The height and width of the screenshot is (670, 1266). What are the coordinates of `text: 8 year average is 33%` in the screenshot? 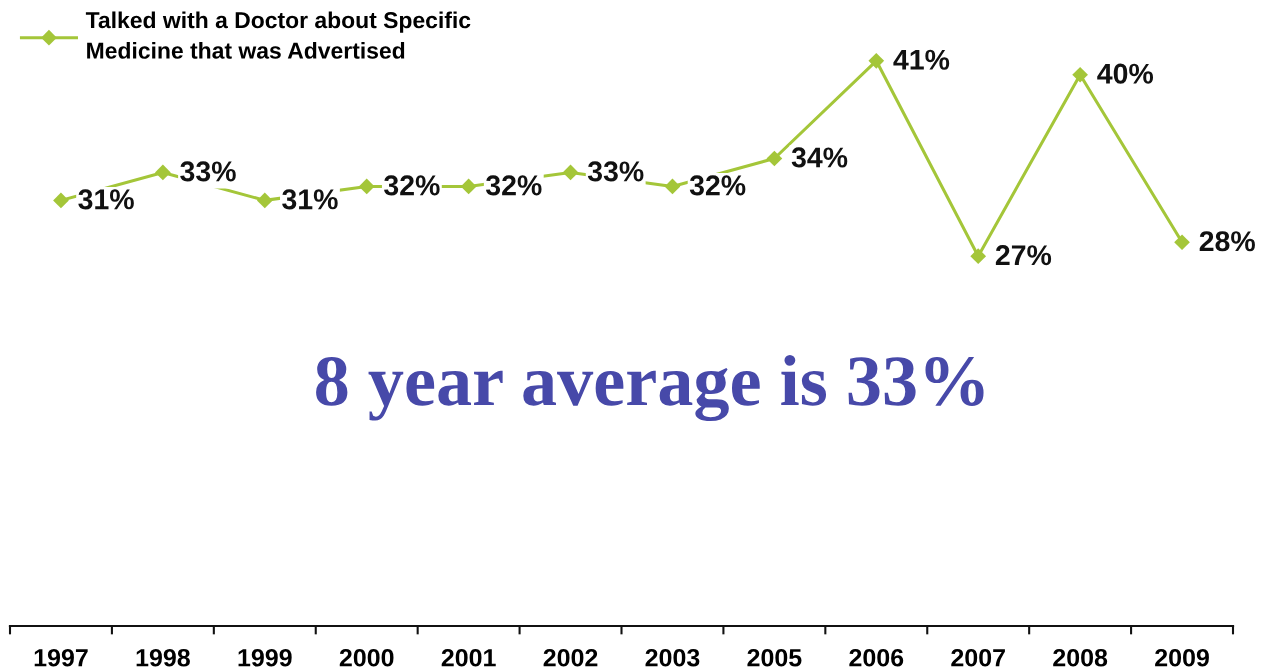 It's located at (650, 387).